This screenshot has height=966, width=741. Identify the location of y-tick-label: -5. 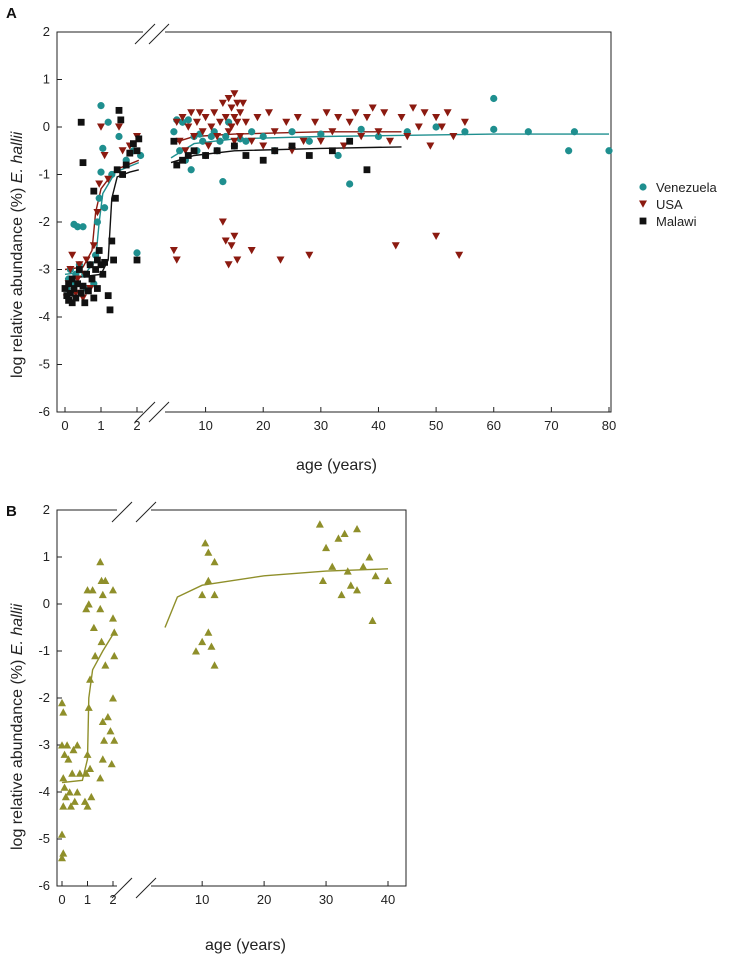
(44, 364).